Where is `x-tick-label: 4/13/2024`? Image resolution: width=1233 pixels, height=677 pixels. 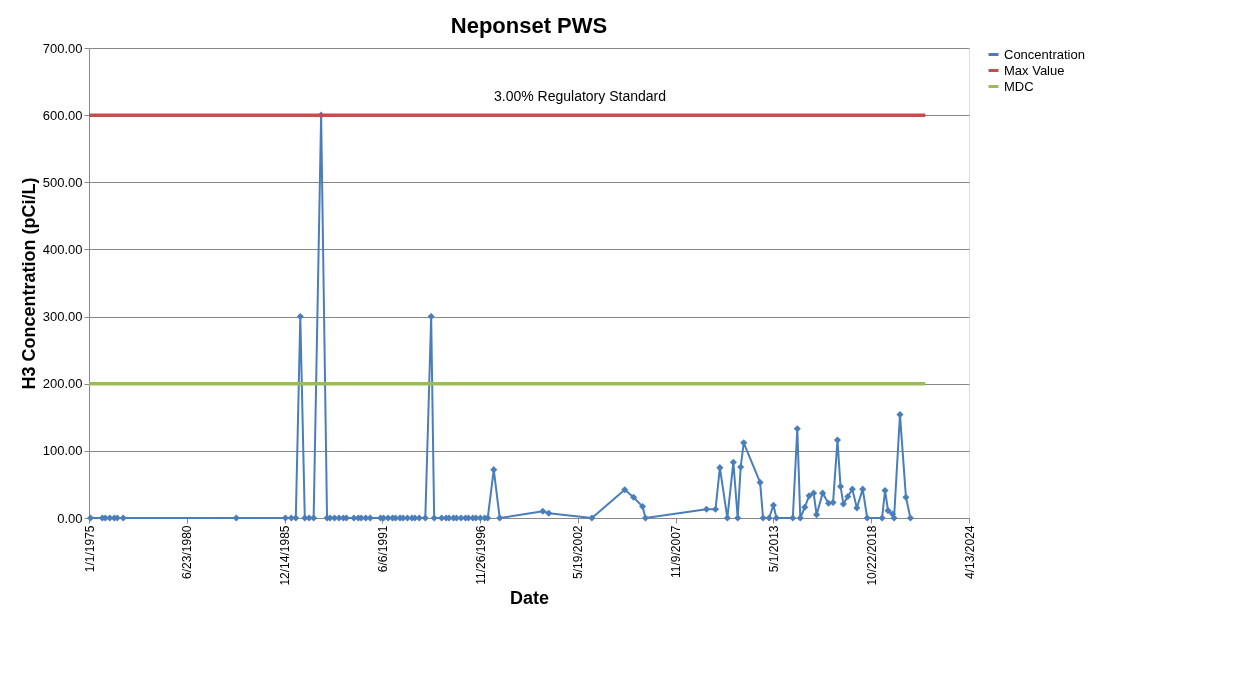 x-tick-label: 4/13/2024 is located at coordinates (969, 552).